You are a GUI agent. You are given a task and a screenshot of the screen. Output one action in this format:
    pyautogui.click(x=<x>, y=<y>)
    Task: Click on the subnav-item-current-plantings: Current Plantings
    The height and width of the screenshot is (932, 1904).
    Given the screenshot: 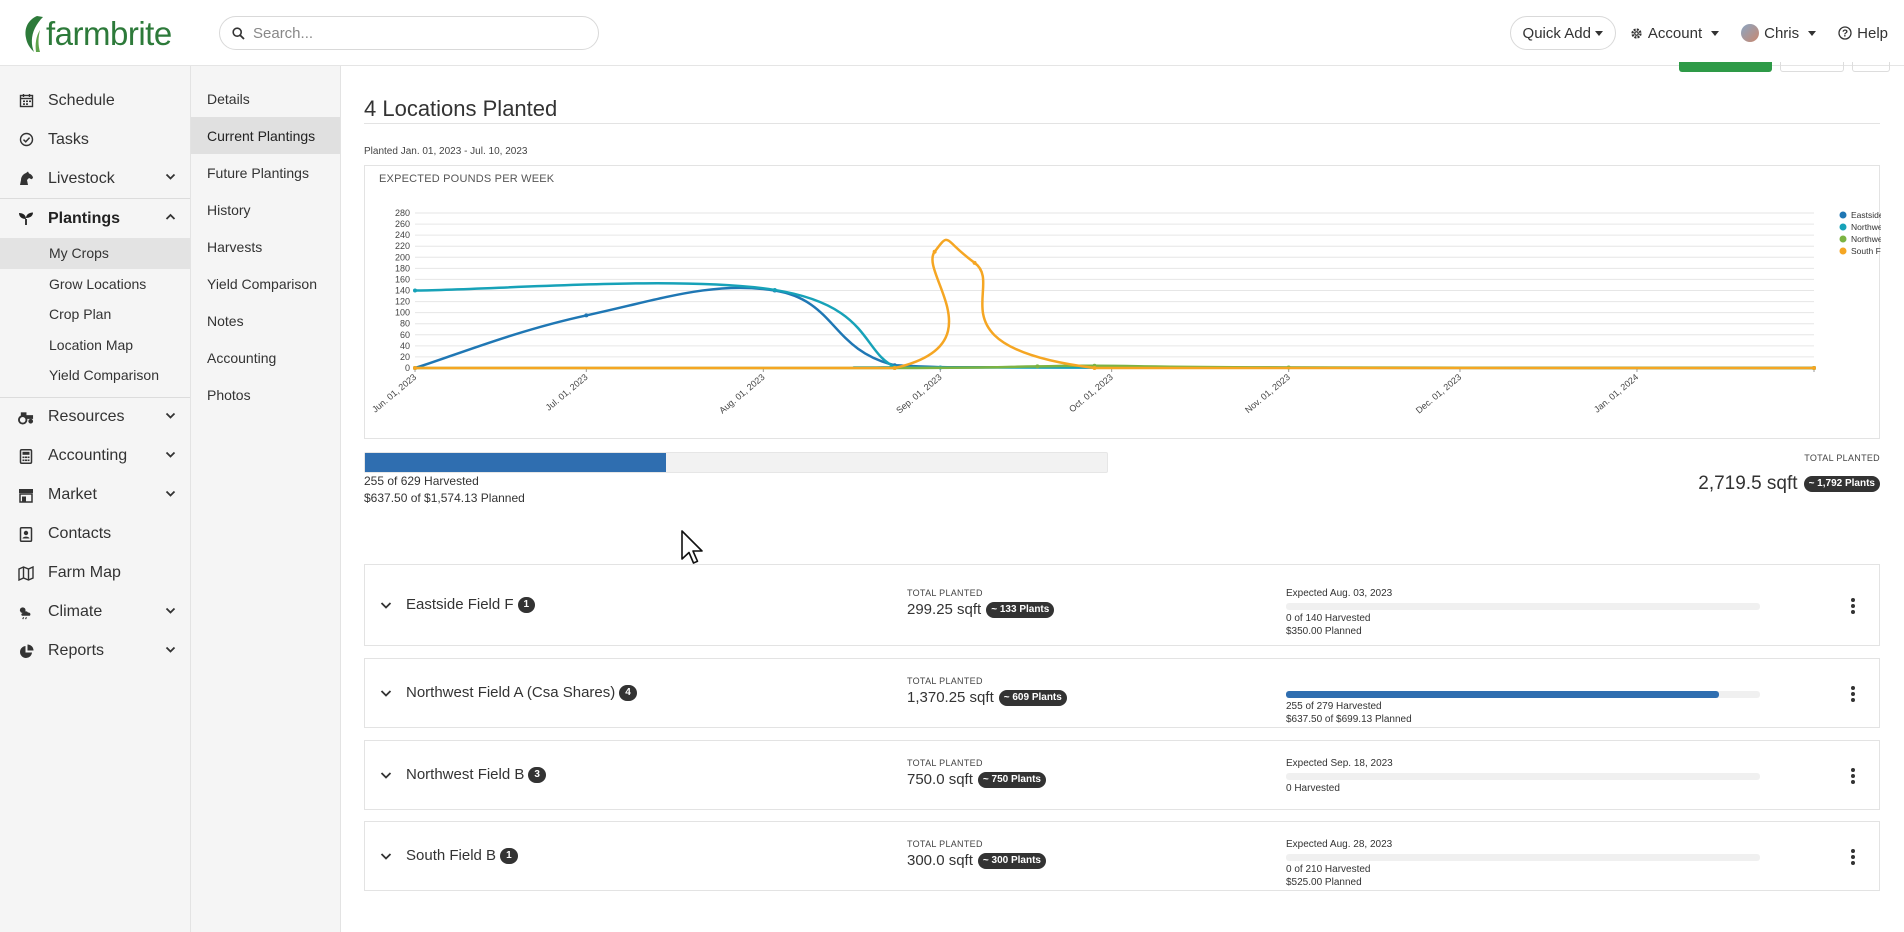 What is the action you would take?
    pyautogui.click(x=265, y=135)
    